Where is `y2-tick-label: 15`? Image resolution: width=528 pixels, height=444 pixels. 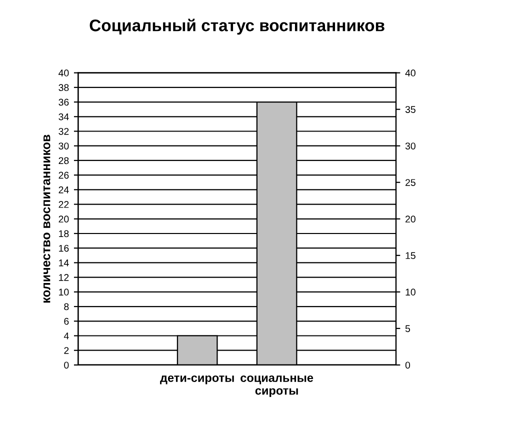
y2-tick-label: 15 is located at coordinates (411, 256).